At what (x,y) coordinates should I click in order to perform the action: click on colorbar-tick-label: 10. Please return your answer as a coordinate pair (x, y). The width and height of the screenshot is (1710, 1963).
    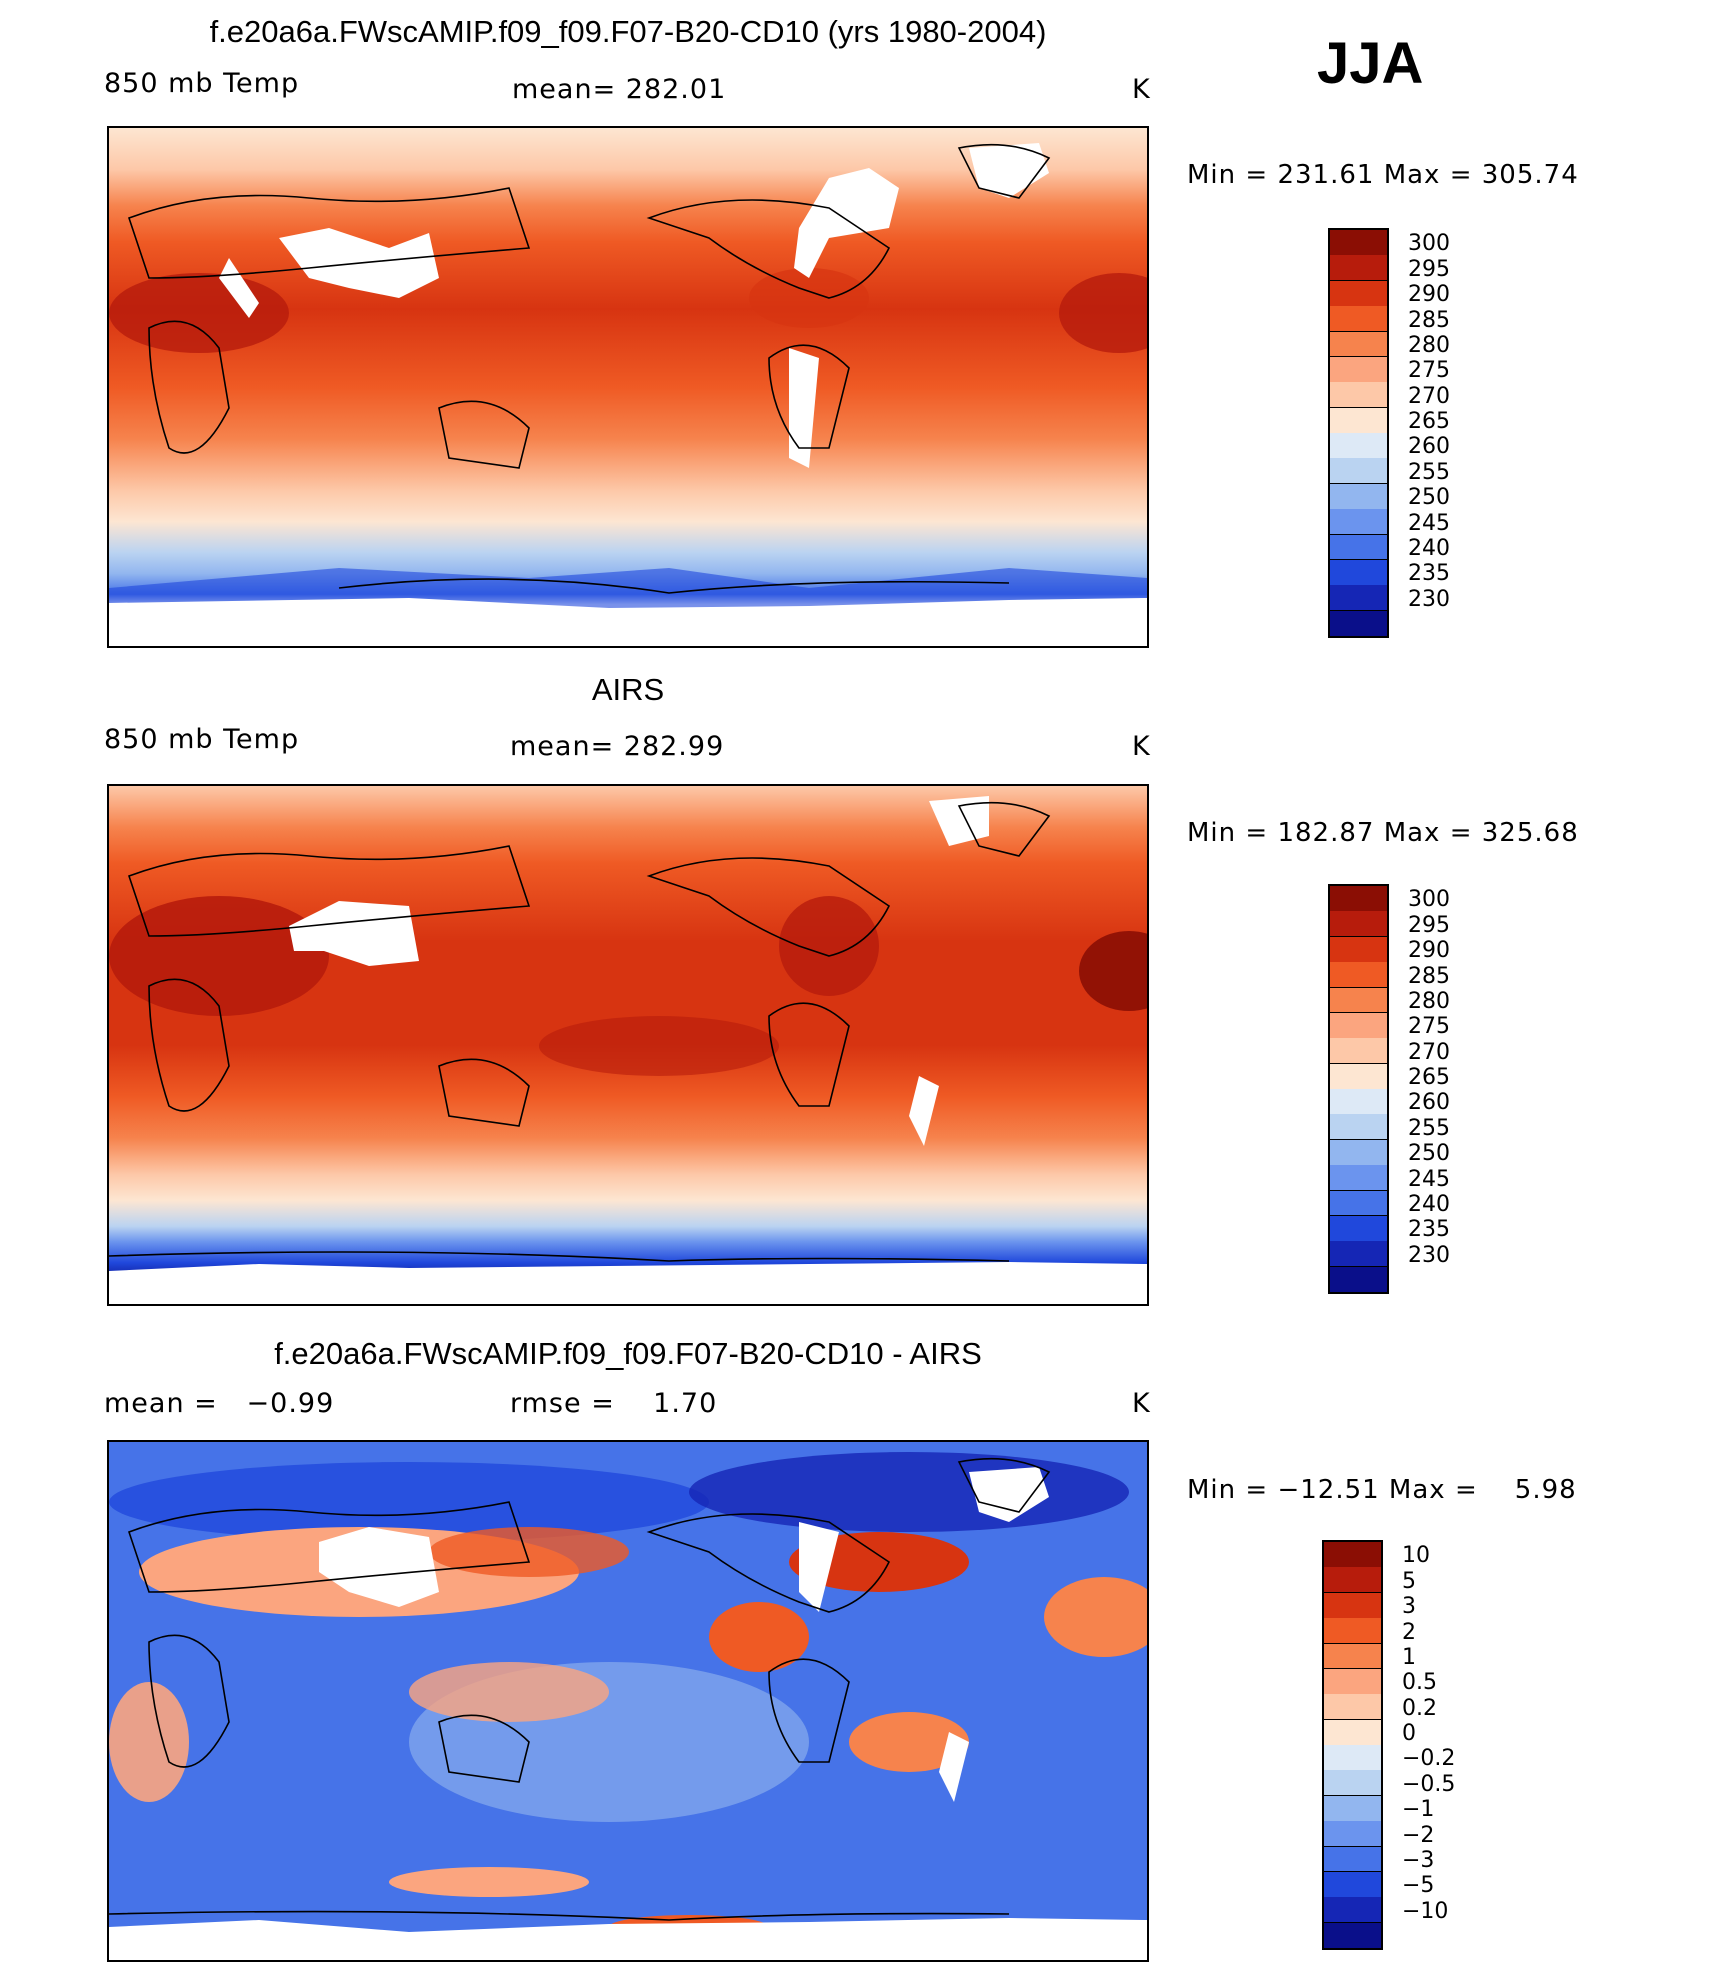
    Looking at the image, I should click on (1416, 1556).